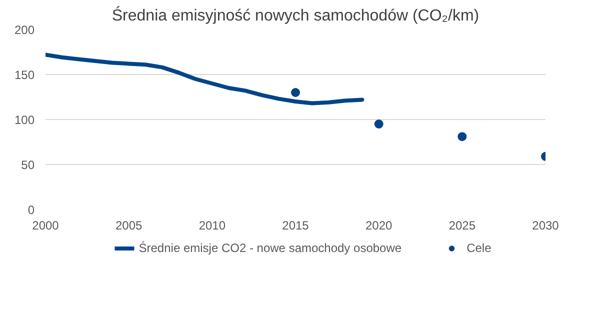  I want to click on legend-label: Średnie emisje CO2 - nowe samochody osobowe, so click(270, 248).